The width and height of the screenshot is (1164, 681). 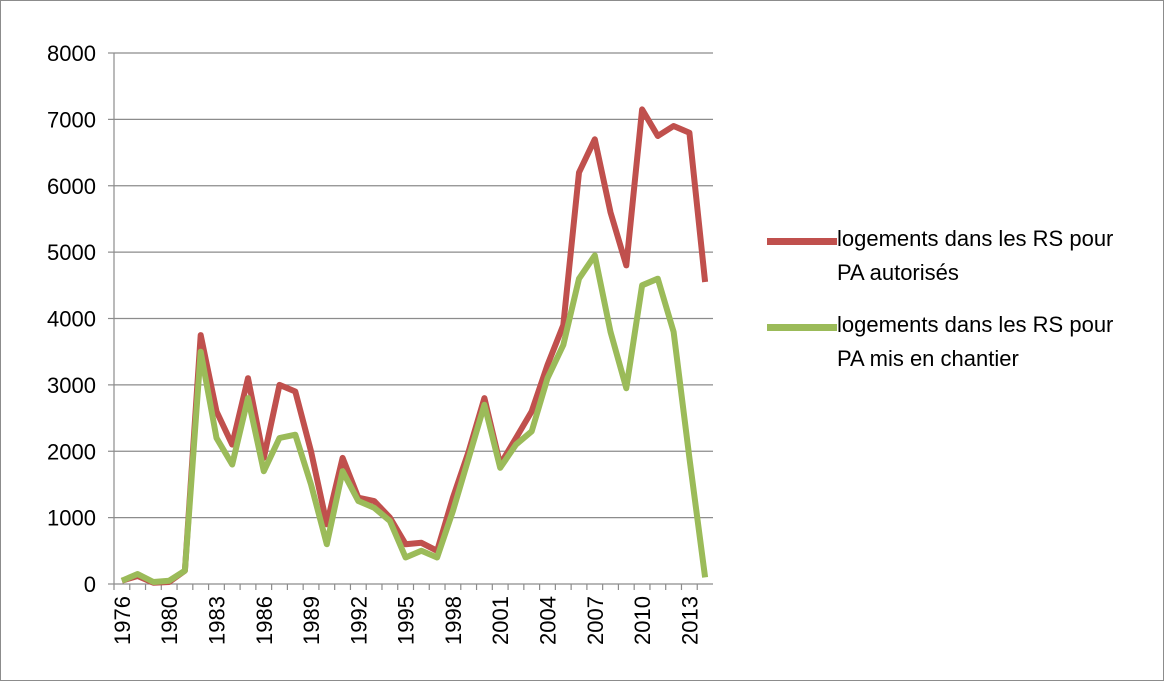 What do you see at coordinates (90, 584) in the screenshot?
I see `y-tick-label: 0` at bounding box center [90, 584].